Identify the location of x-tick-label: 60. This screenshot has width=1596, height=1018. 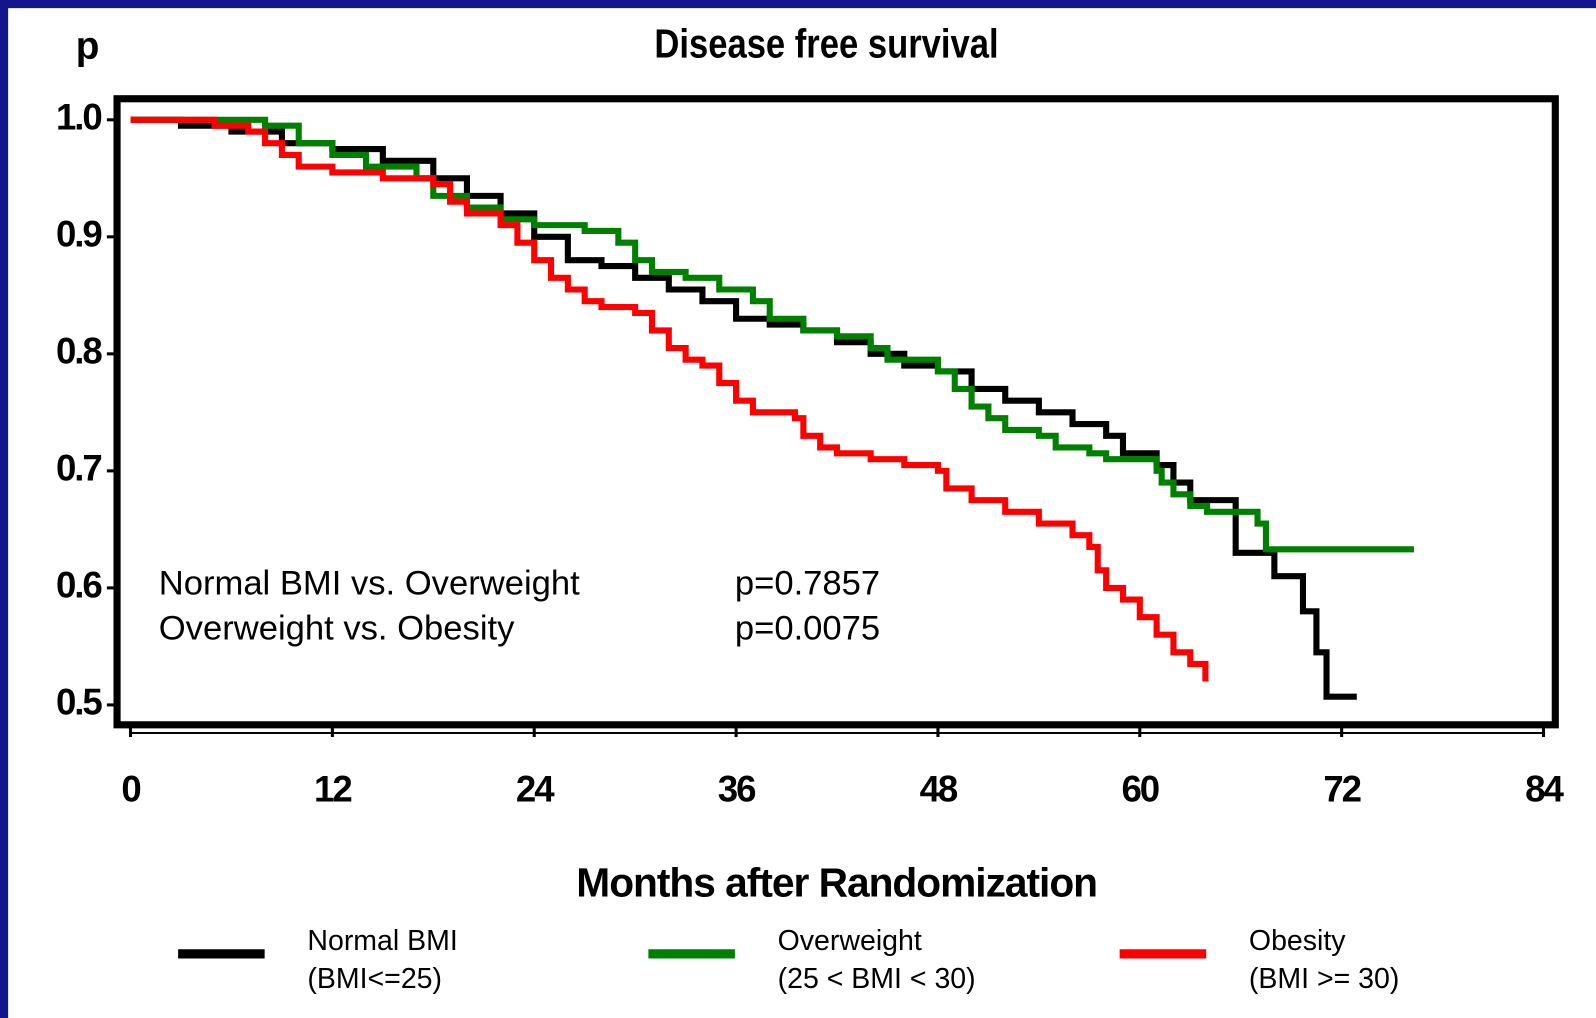
(1139, 789).